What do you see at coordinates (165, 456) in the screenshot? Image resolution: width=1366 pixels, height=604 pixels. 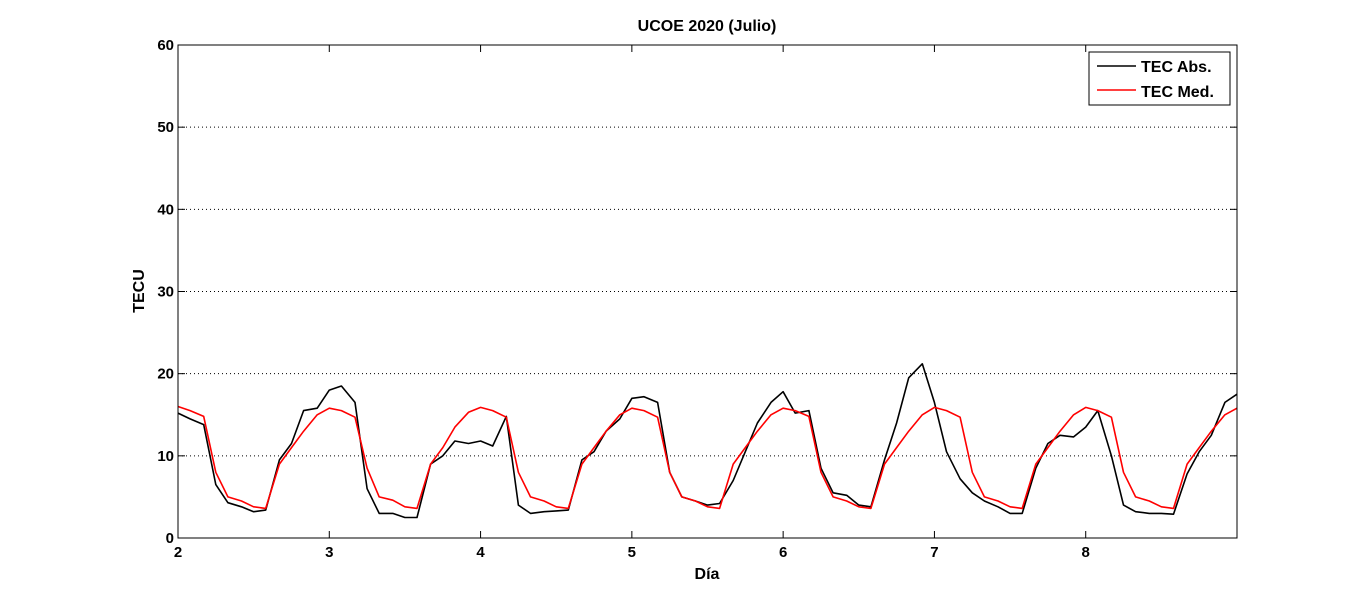 I see `y-tick-label: 10` at bounding box center [165, 456].